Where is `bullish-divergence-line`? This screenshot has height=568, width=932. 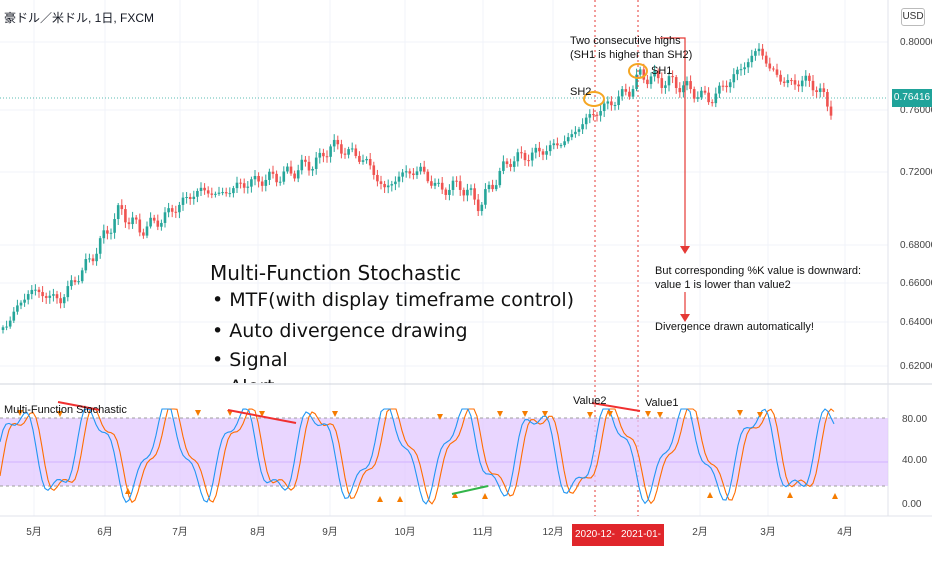 bullish-divergence-line is located at coordinates (470, 490).